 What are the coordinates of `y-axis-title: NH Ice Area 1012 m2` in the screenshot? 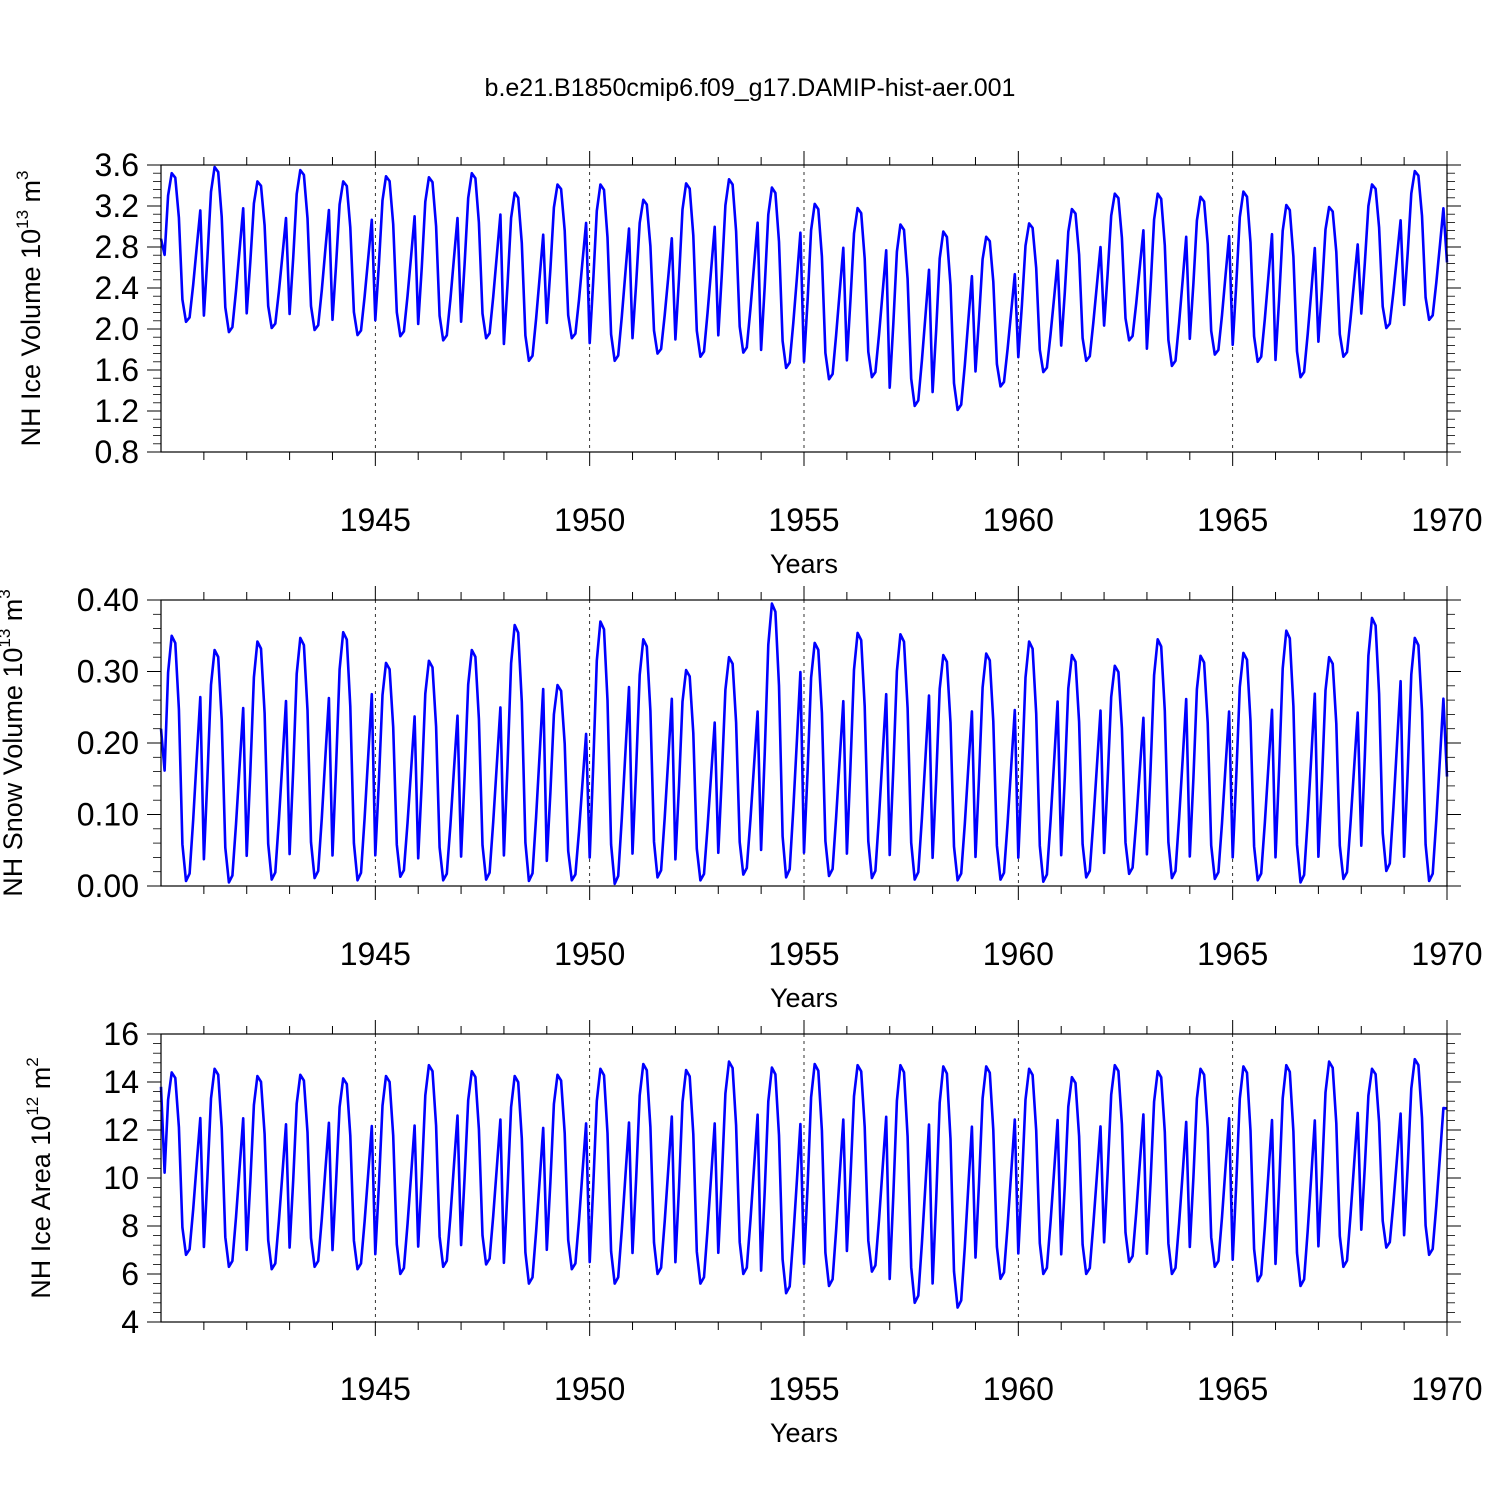 It's located at (39, 1177).